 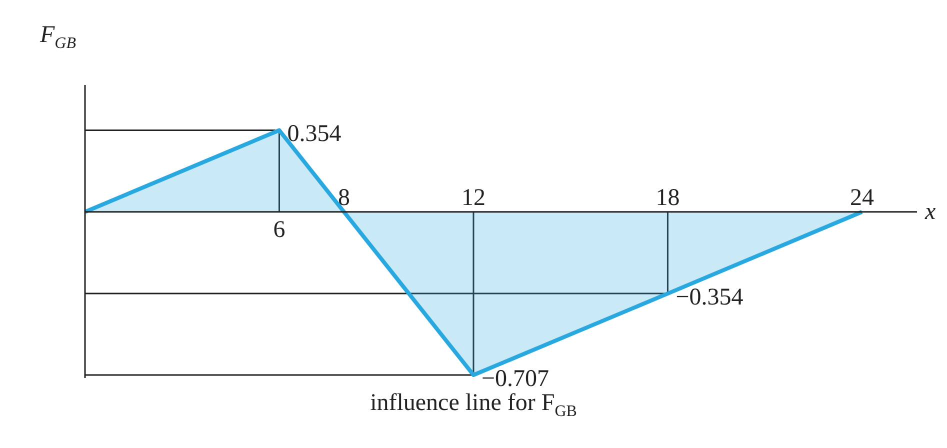 I want to click on x-axis-title: x, so click(x=930, y=211).